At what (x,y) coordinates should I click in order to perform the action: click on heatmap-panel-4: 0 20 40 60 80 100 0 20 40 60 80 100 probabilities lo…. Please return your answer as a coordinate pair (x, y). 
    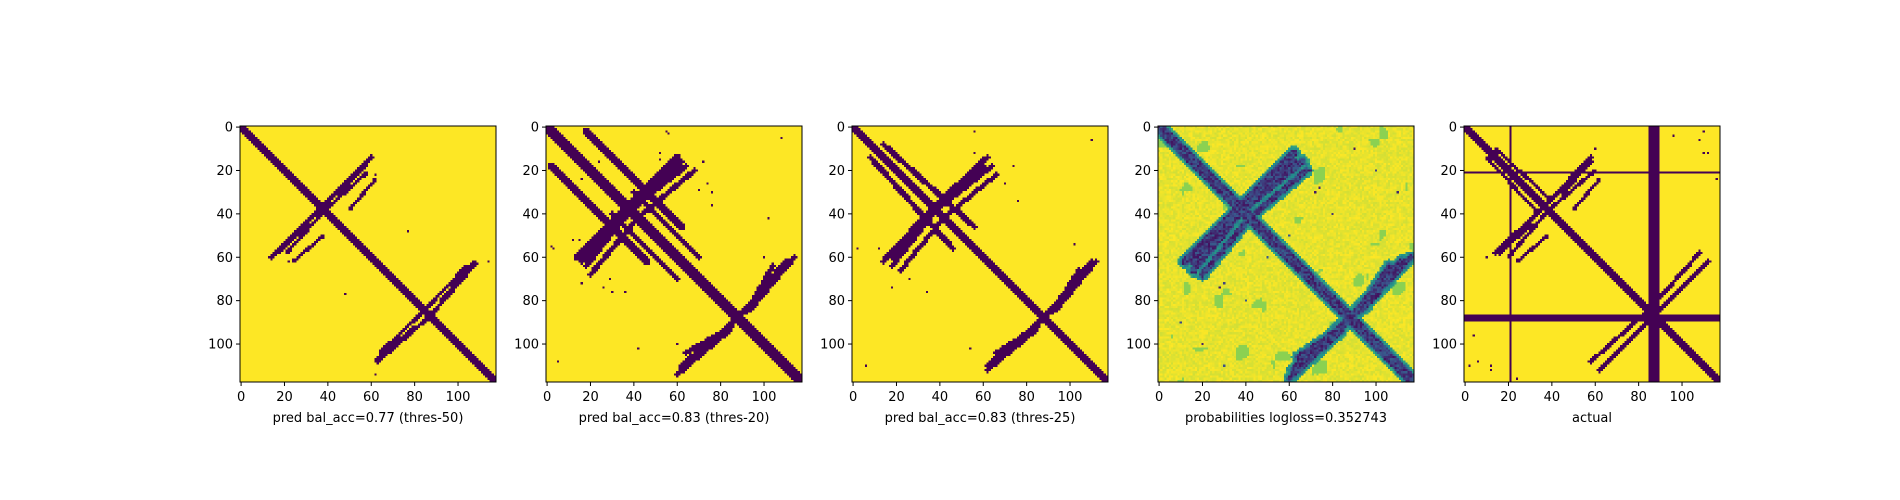
    Looking at the image, I should click on (1270, 273).